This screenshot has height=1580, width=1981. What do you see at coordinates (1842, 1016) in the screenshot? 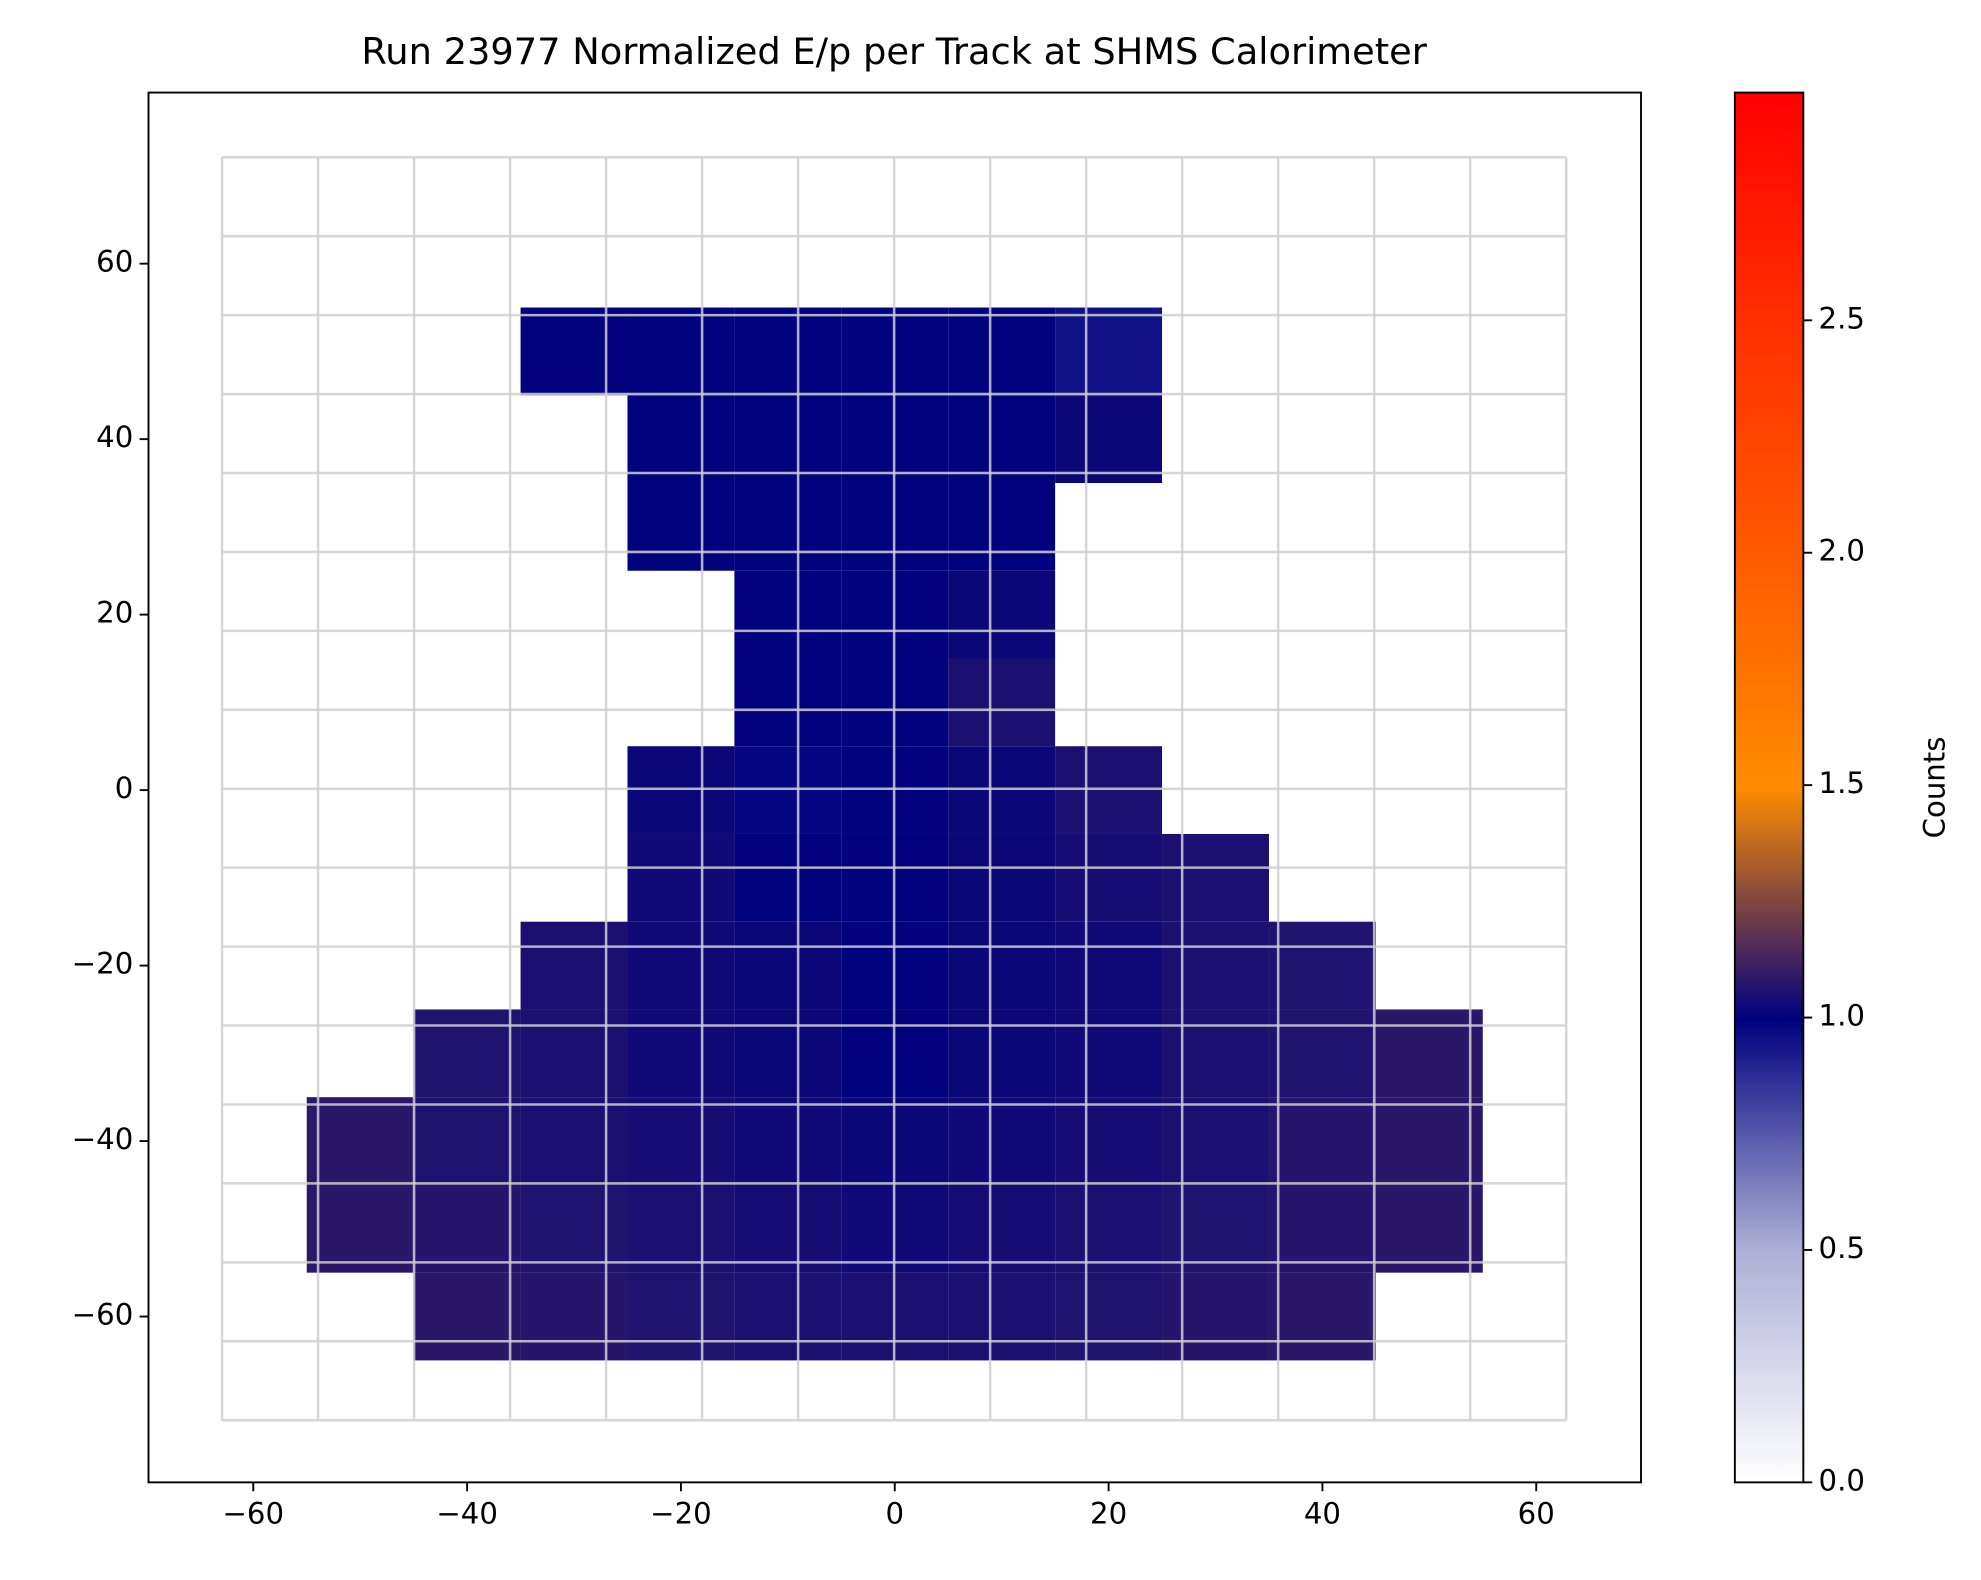
I see `colorbar-tick-label: 1.0` at bounding box center [1842, 1016].